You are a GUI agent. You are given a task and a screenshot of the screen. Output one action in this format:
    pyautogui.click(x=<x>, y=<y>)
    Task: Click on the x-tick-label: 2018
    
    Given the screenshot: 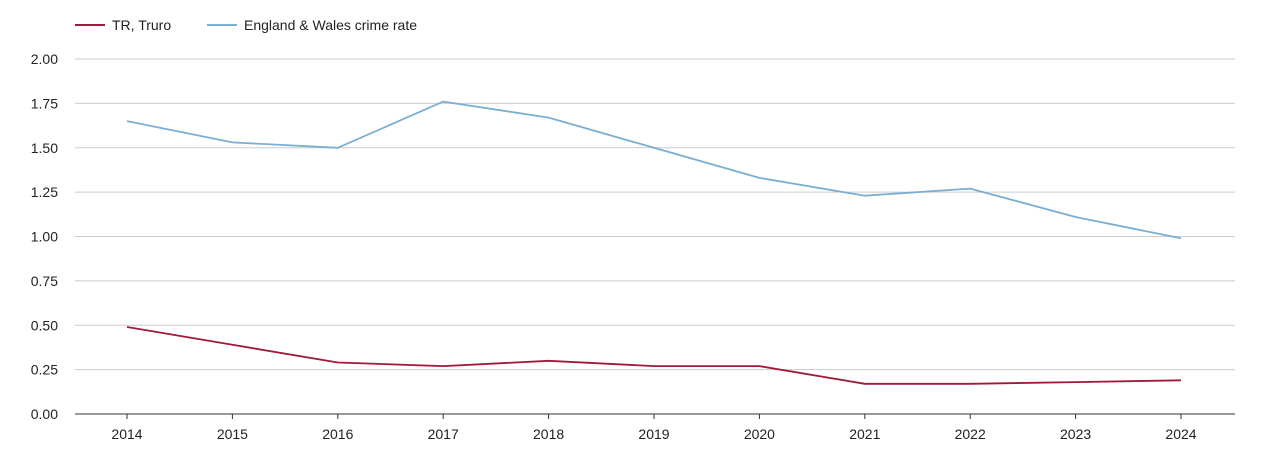 What is the action you would take?
    pyautogui.click(x=548, y=434)
    